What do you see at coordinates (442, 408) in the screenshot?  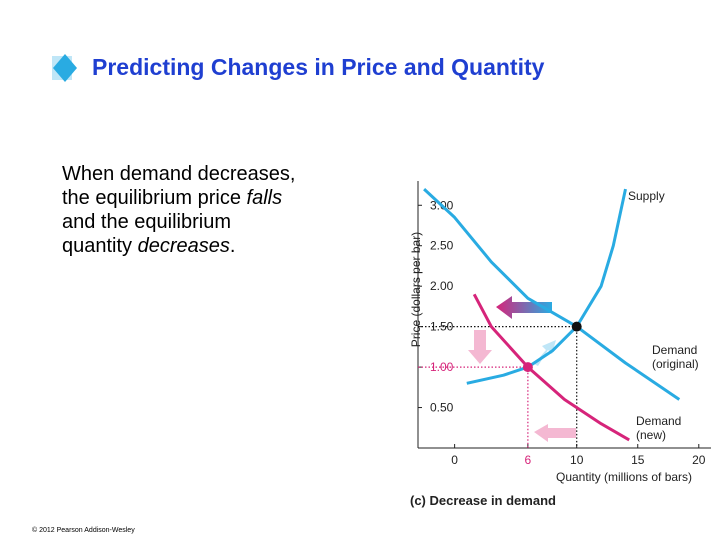 I see `y-tick-label: 0.50` at bounding box center [442, 408].